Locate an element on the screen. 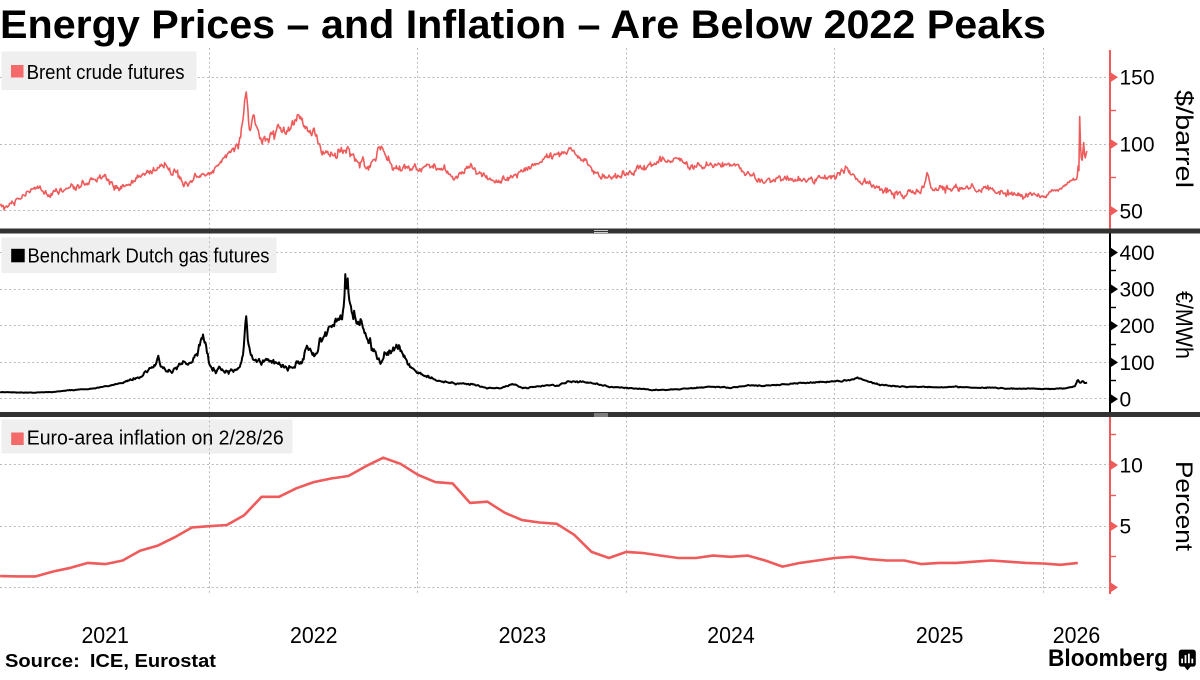 This screenshot has width=1200, height=680. svg-text: Percent is located at coordinates (1183, 506).